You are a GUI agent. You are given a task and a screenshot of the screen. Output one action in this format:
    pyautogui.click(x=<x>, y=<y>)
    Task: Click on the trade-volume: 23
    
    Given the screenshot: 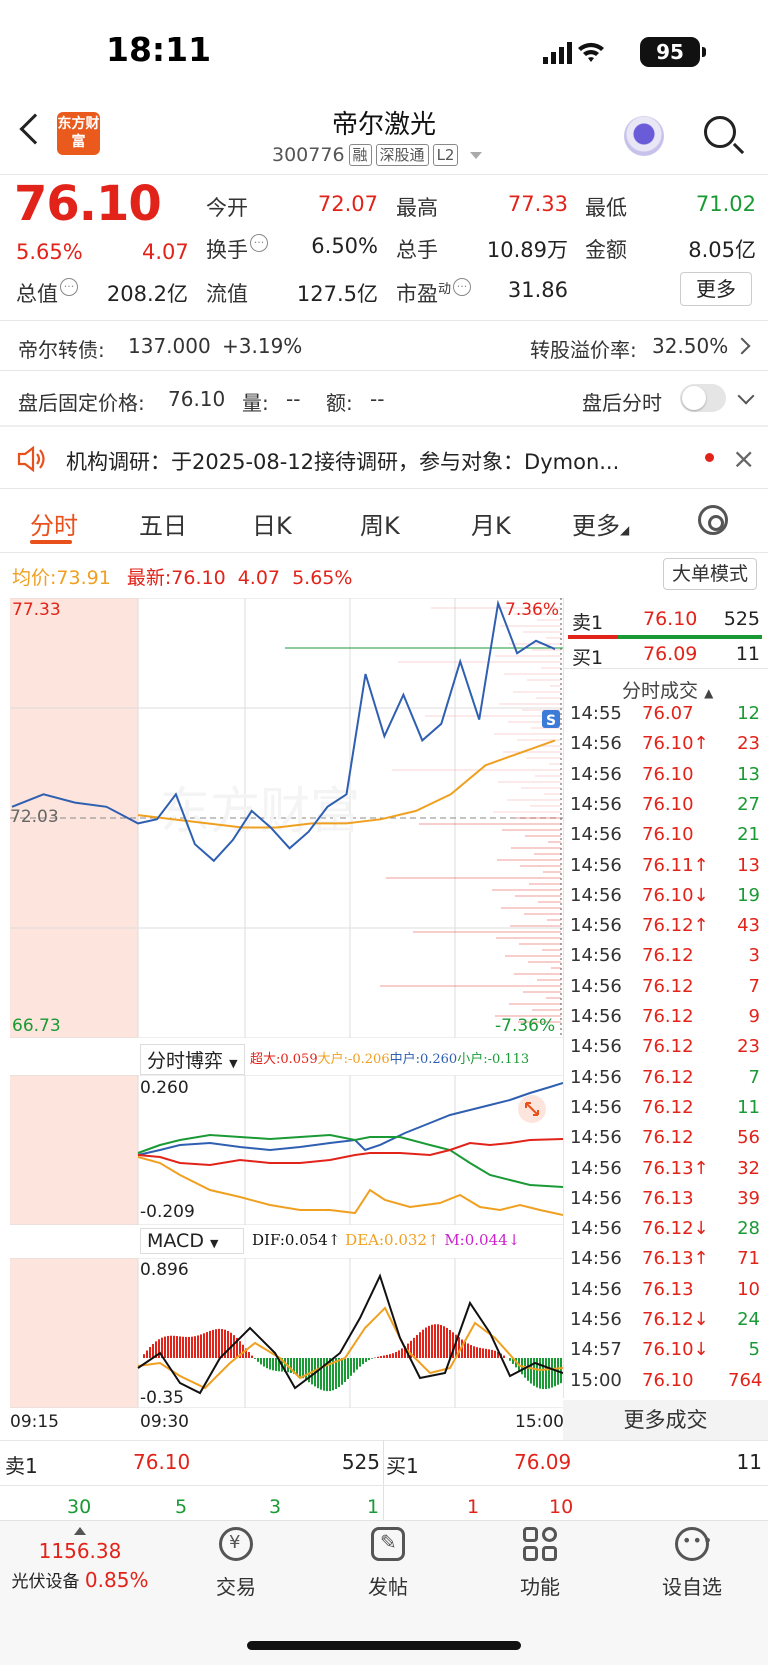 What is the action you would take?
    pyautogui.click(x=748, y=744)
    